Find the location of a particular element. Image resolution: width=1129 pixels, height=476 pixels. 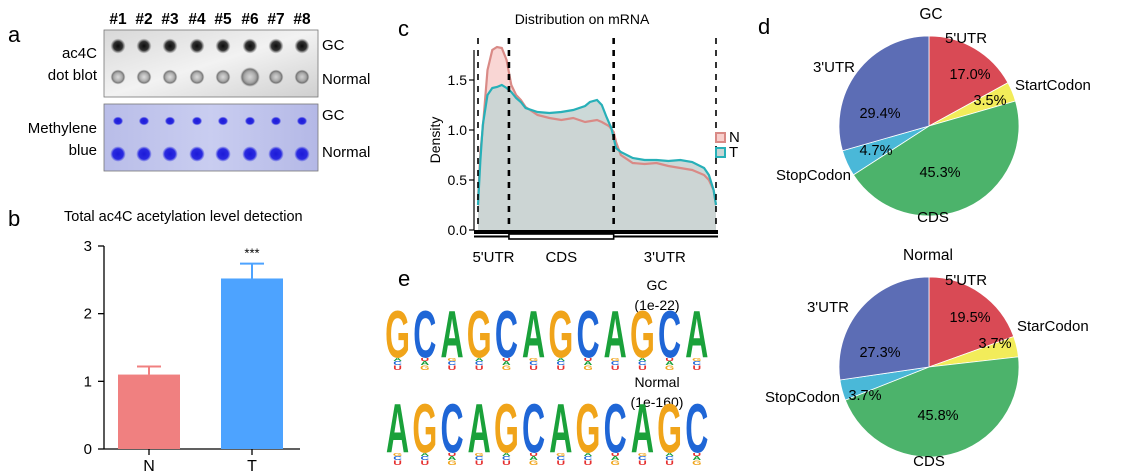

density-chart-title: Distribution on mRNA is located at coordinates (582, 19).